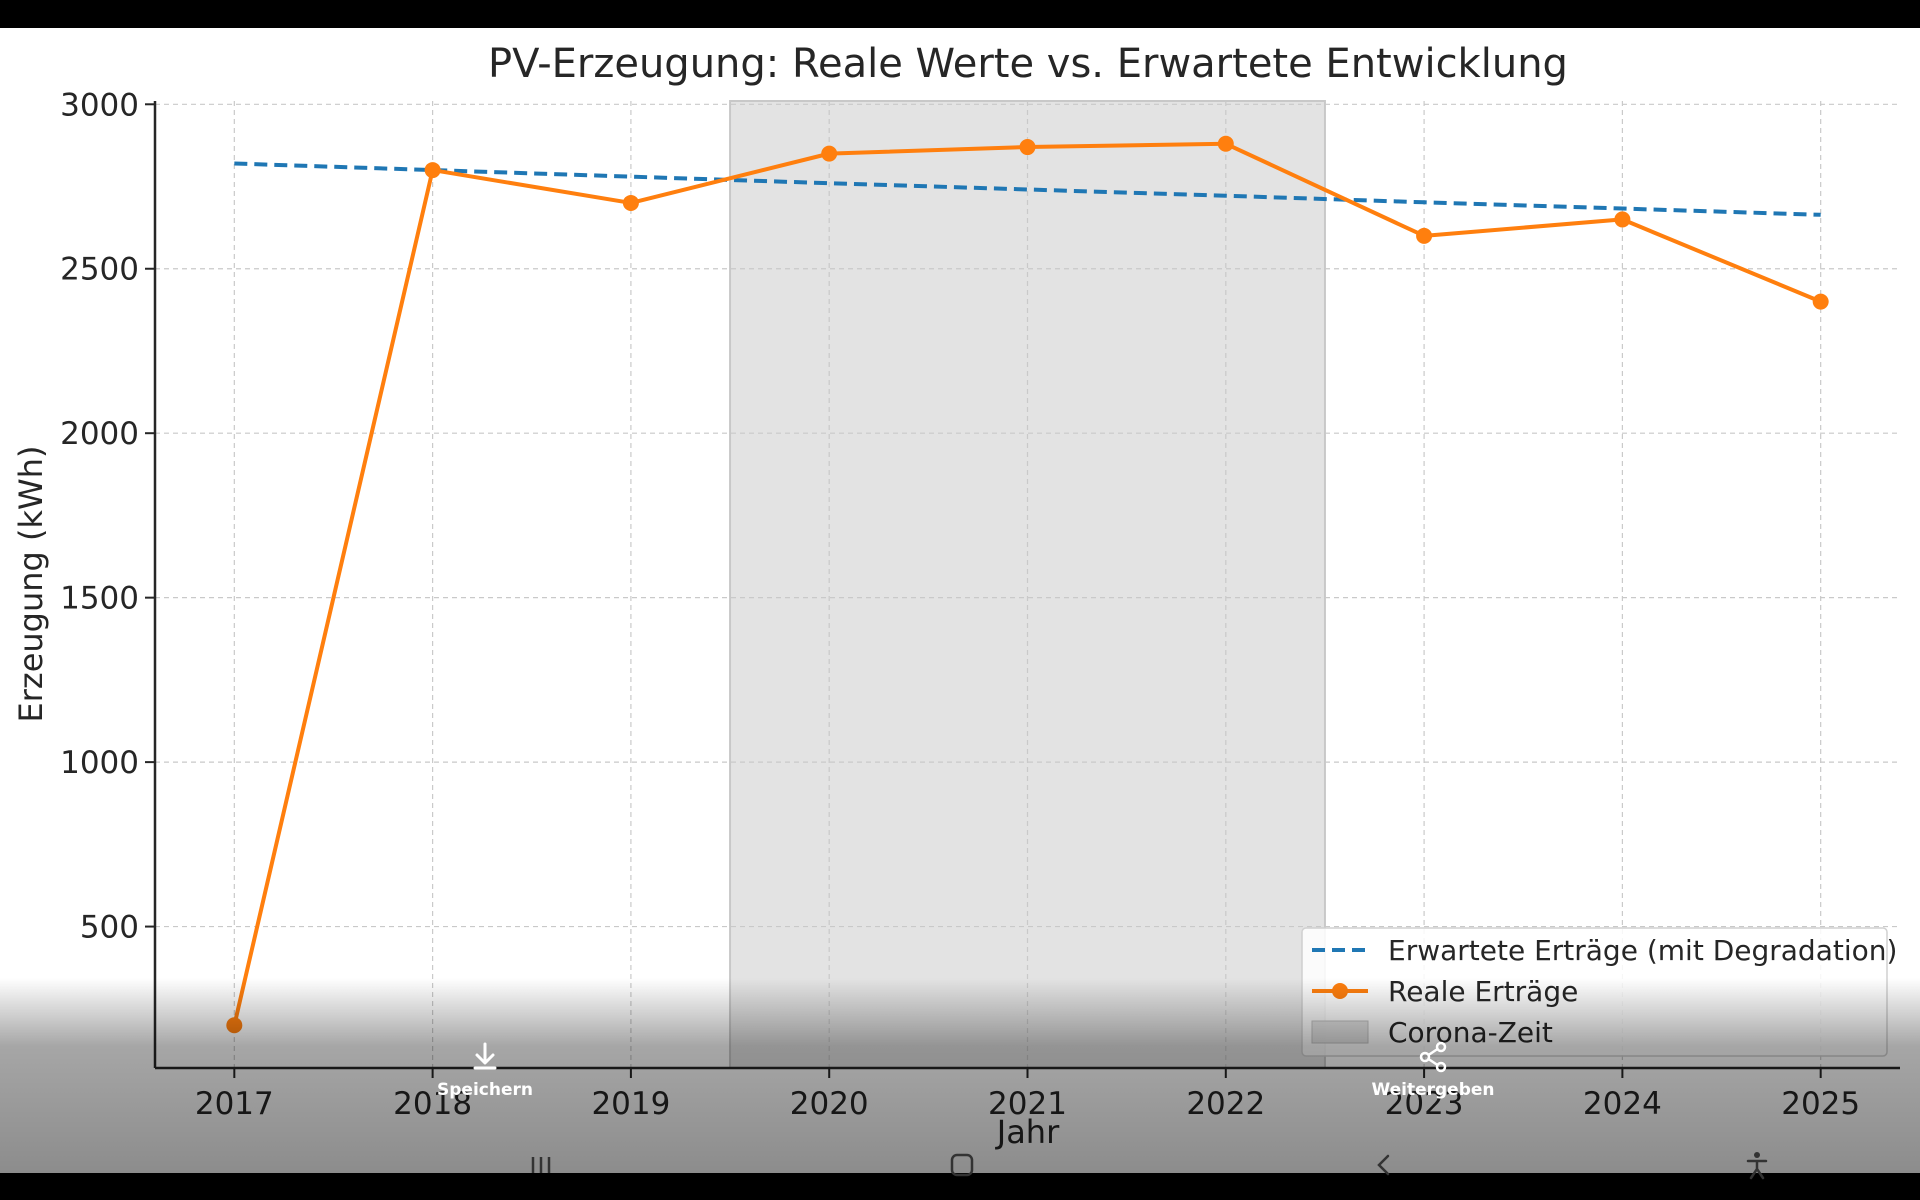  Describe the element at coordinates (31, 584) in the screenshot. I see `y-axis-label: Erzeugung (kWh)` at that location.